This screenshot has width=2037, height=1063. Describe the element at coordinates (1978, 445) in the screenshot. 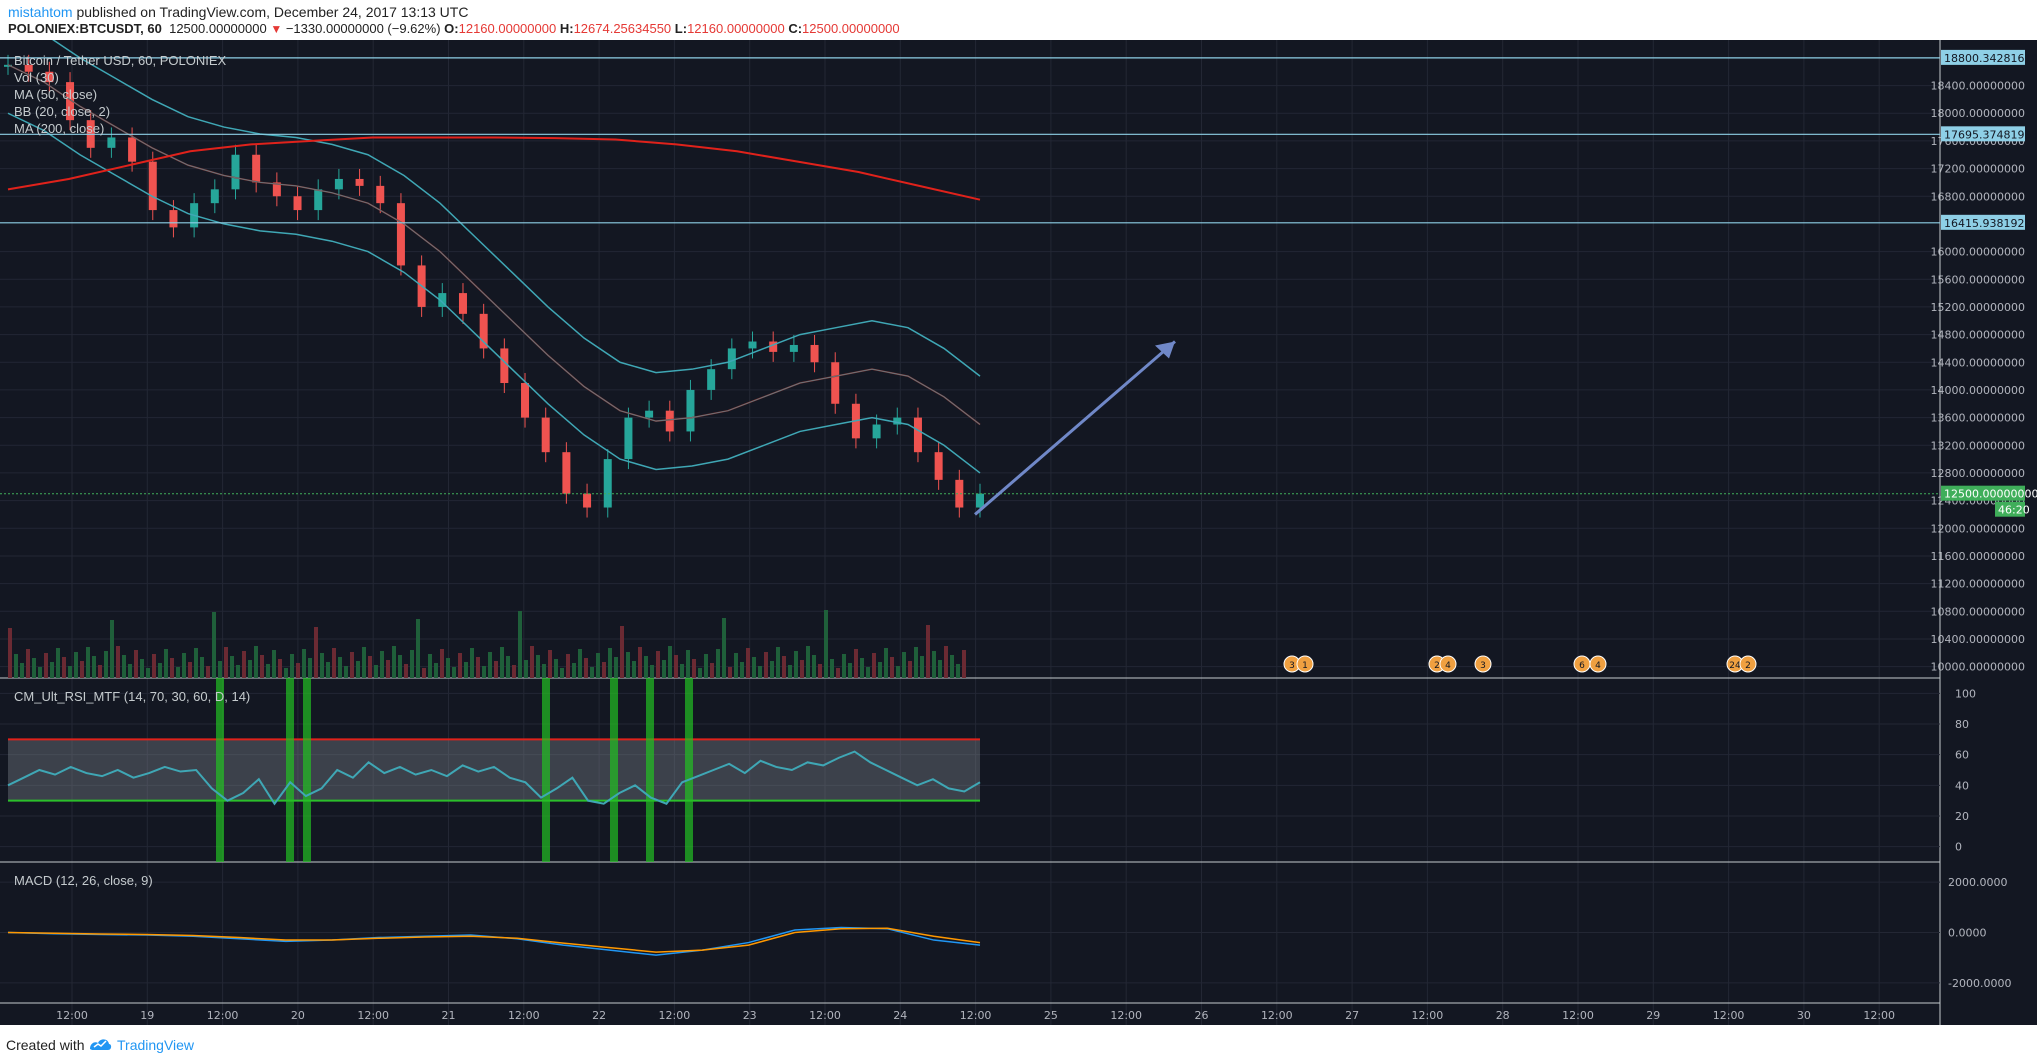

I see `price-tick-label: 13200.00000000` at that location.